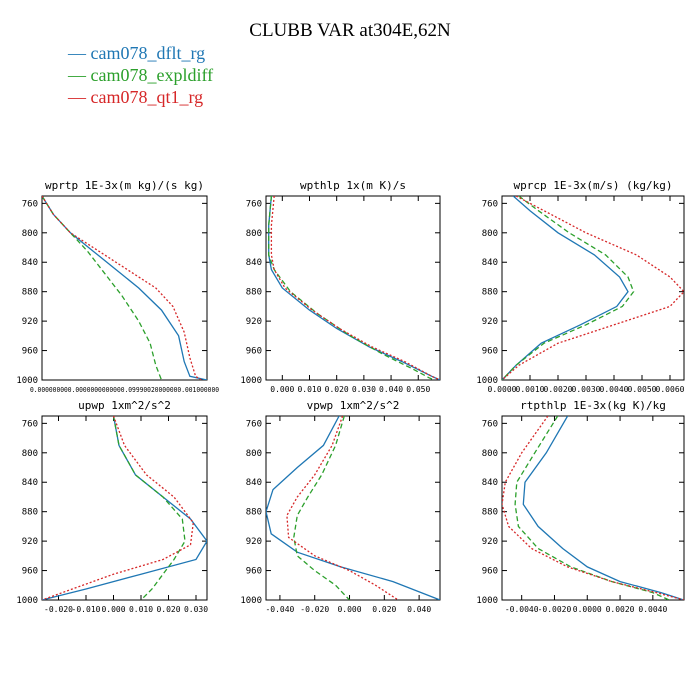 Image resolution: width=700 pixels, height=700 pixels. What do you see at coordinates (418, 389) in the screenshot?
I see `x-tick-label: 0.050` at bounding box center [418, 389].